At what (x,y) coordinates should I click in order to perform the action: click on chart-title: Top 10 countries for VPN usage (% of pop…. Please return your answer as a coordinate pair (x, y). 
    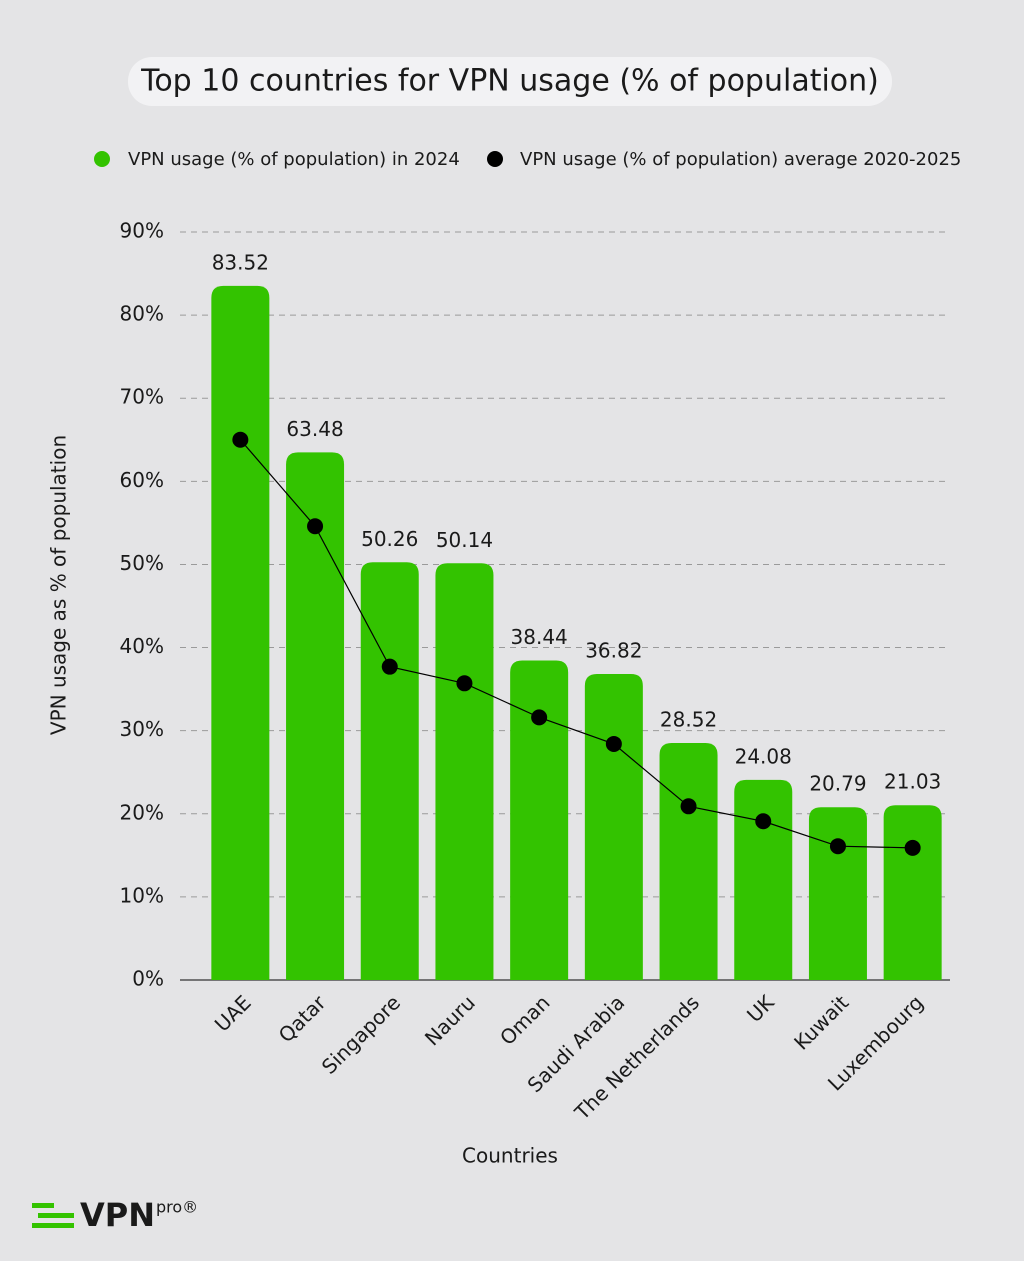
    Looking at the image, I should click on (509, 81).